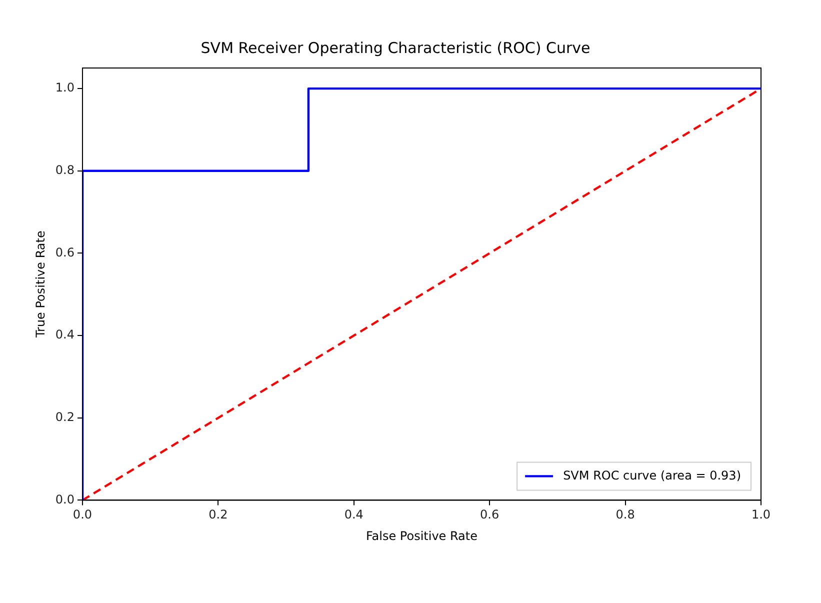  Describe the element at coordinates (64, 170) in the screenshot. I see `y-tick-label: 0.8` at that location.